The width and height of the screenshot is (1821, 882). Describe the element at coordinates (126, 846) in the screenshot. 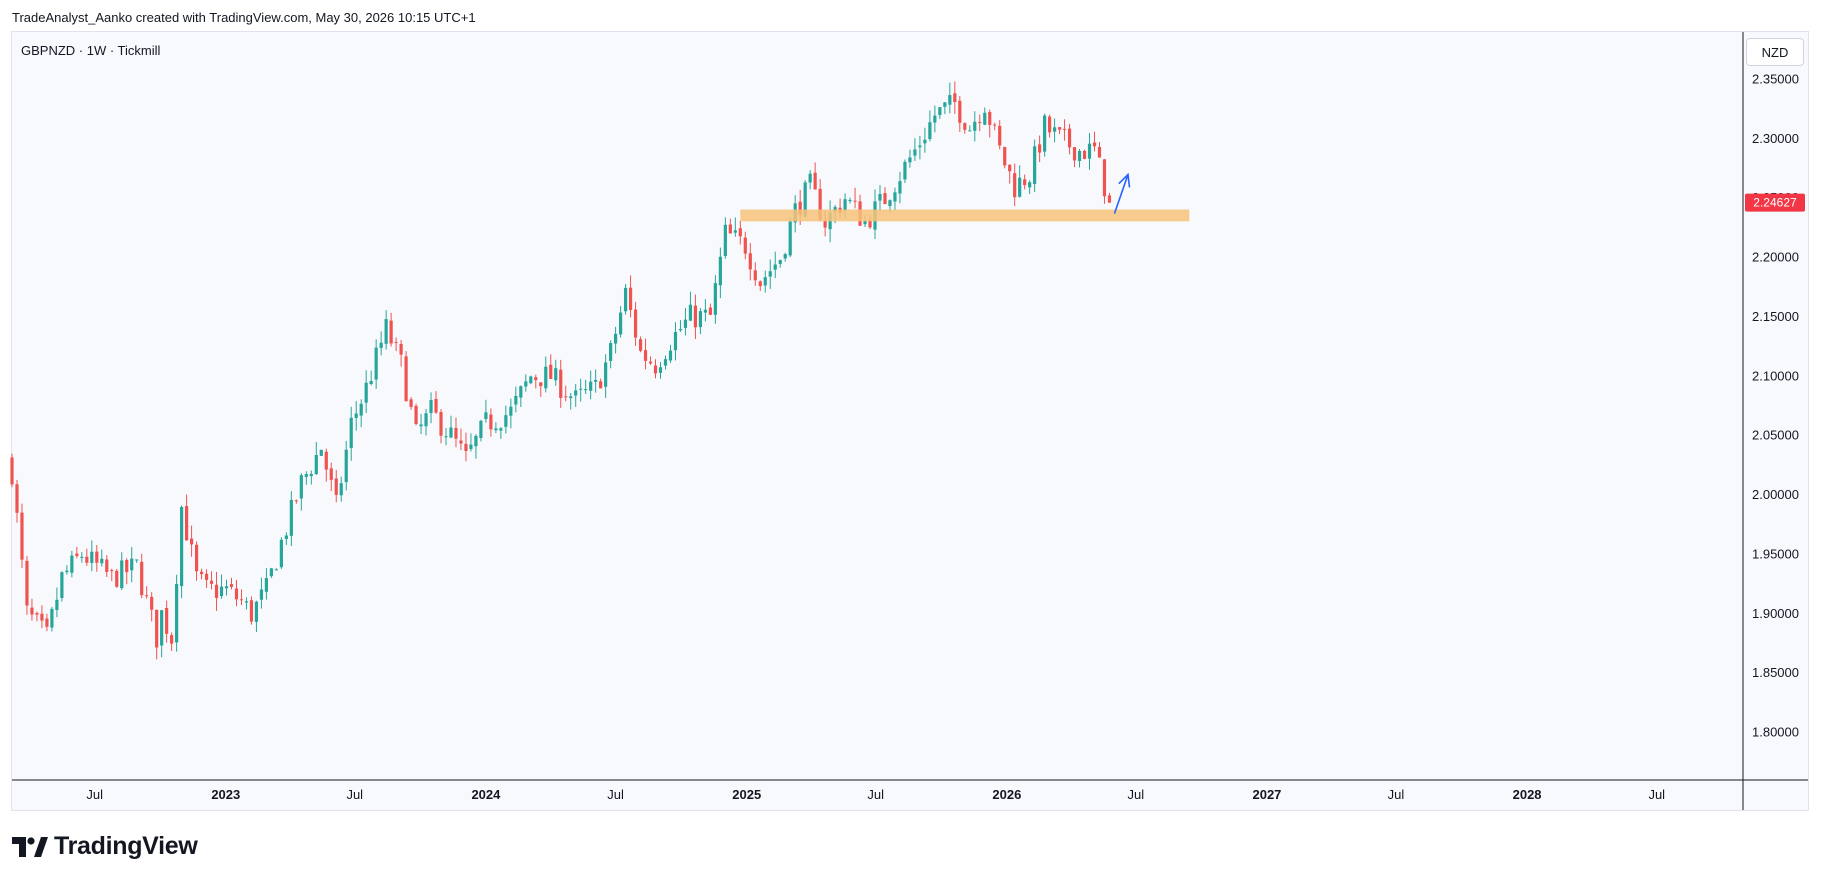

I see `logo-text: TradingView` at that location.